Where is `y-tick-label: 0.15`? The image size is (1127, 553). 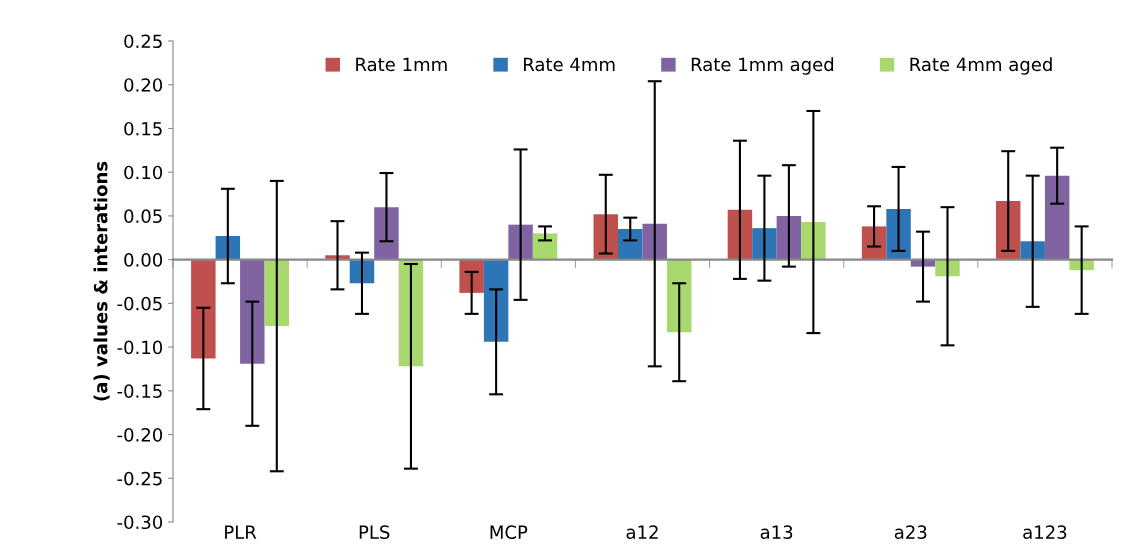
y-tick-label: 0.15 is located at coordinates (143, 128).